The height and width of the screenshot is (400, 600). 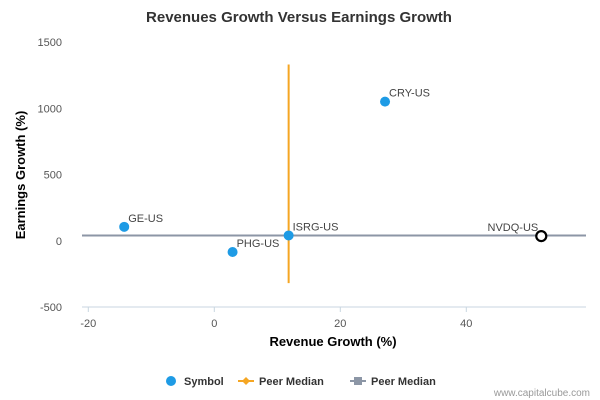 I want to click on legend-item-2: Peer Median, so click(x=281, y=382).